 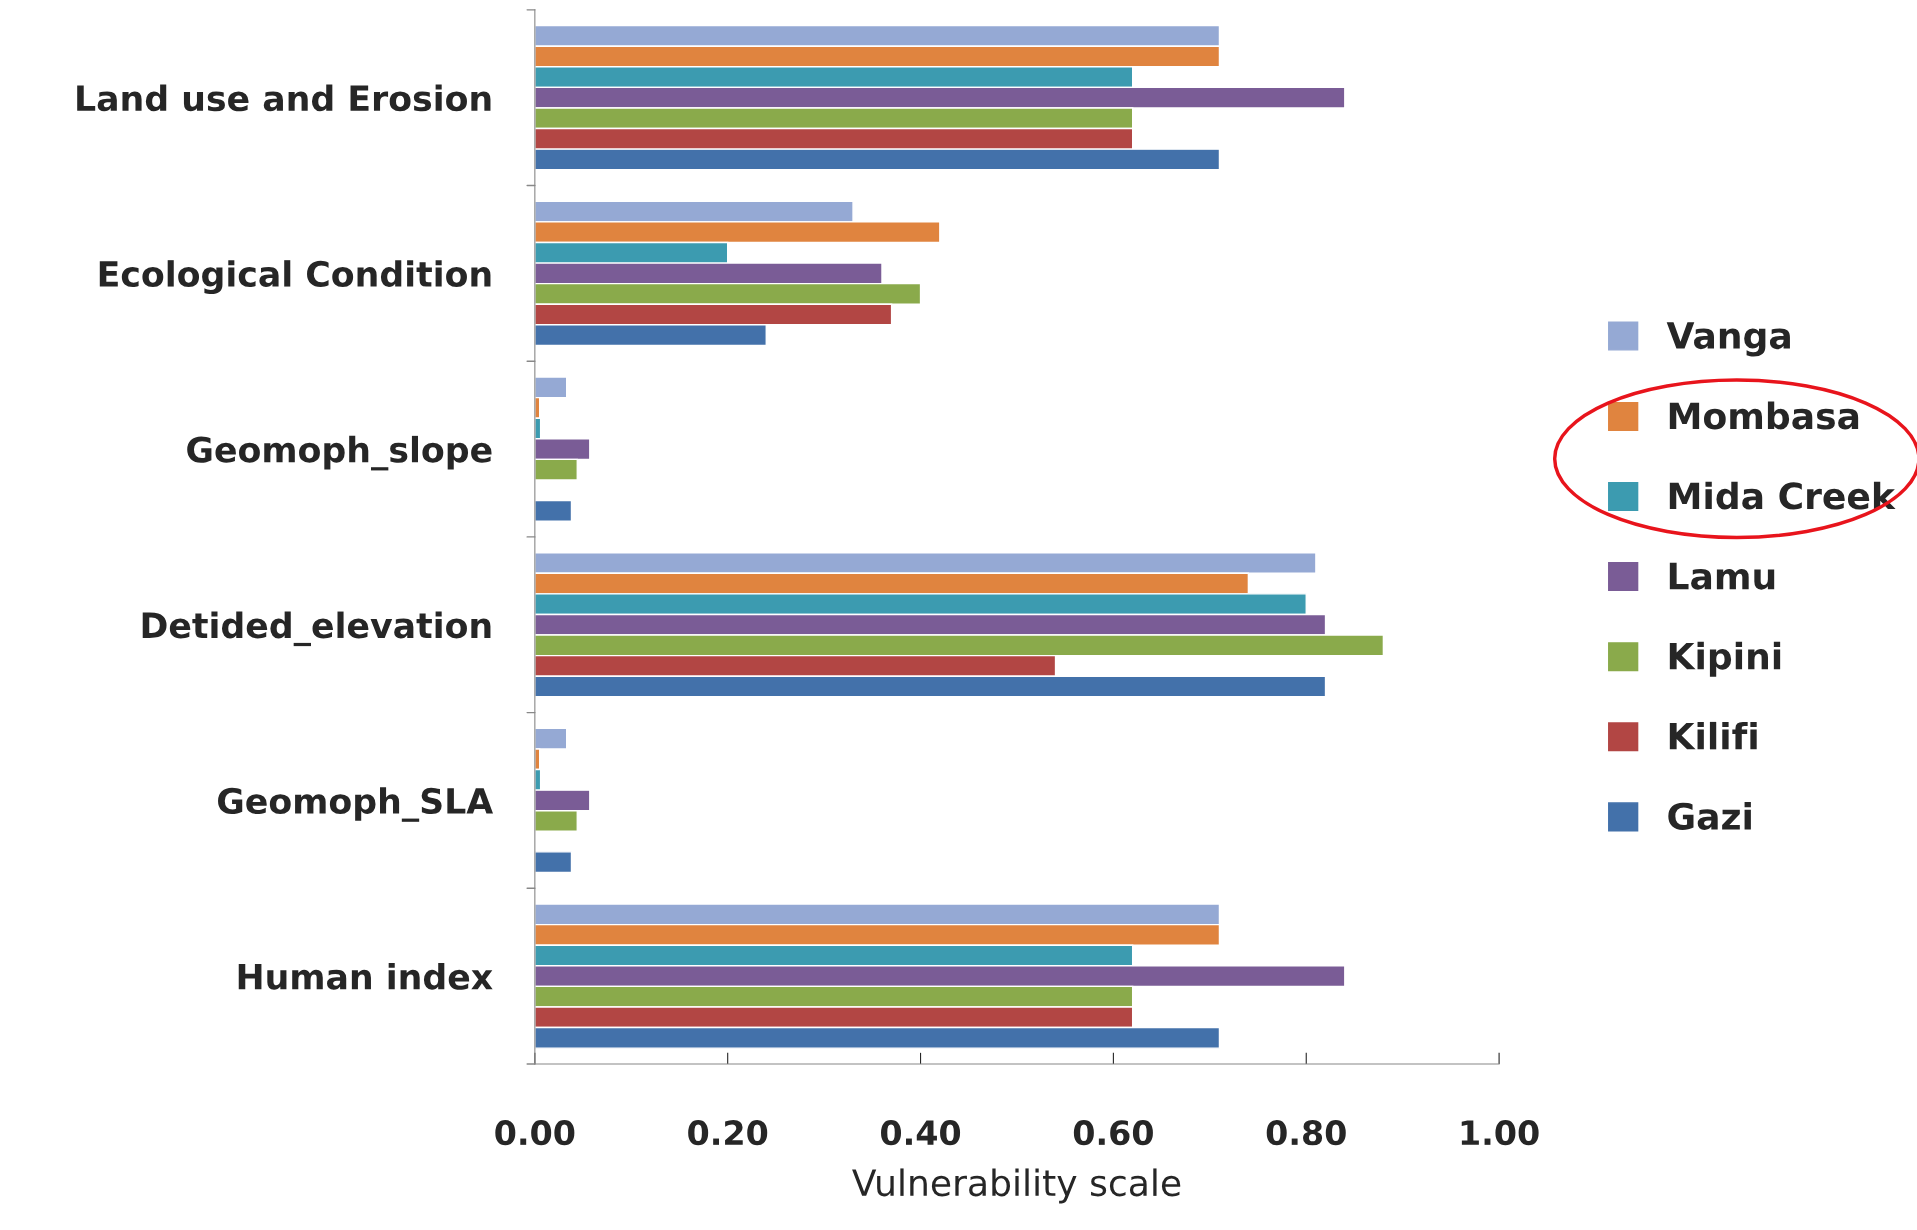 What do you see at coordinates (1722, 576) in the screenshot?
I see `legend-label: Lamu` at bounding box center [1722, 576].